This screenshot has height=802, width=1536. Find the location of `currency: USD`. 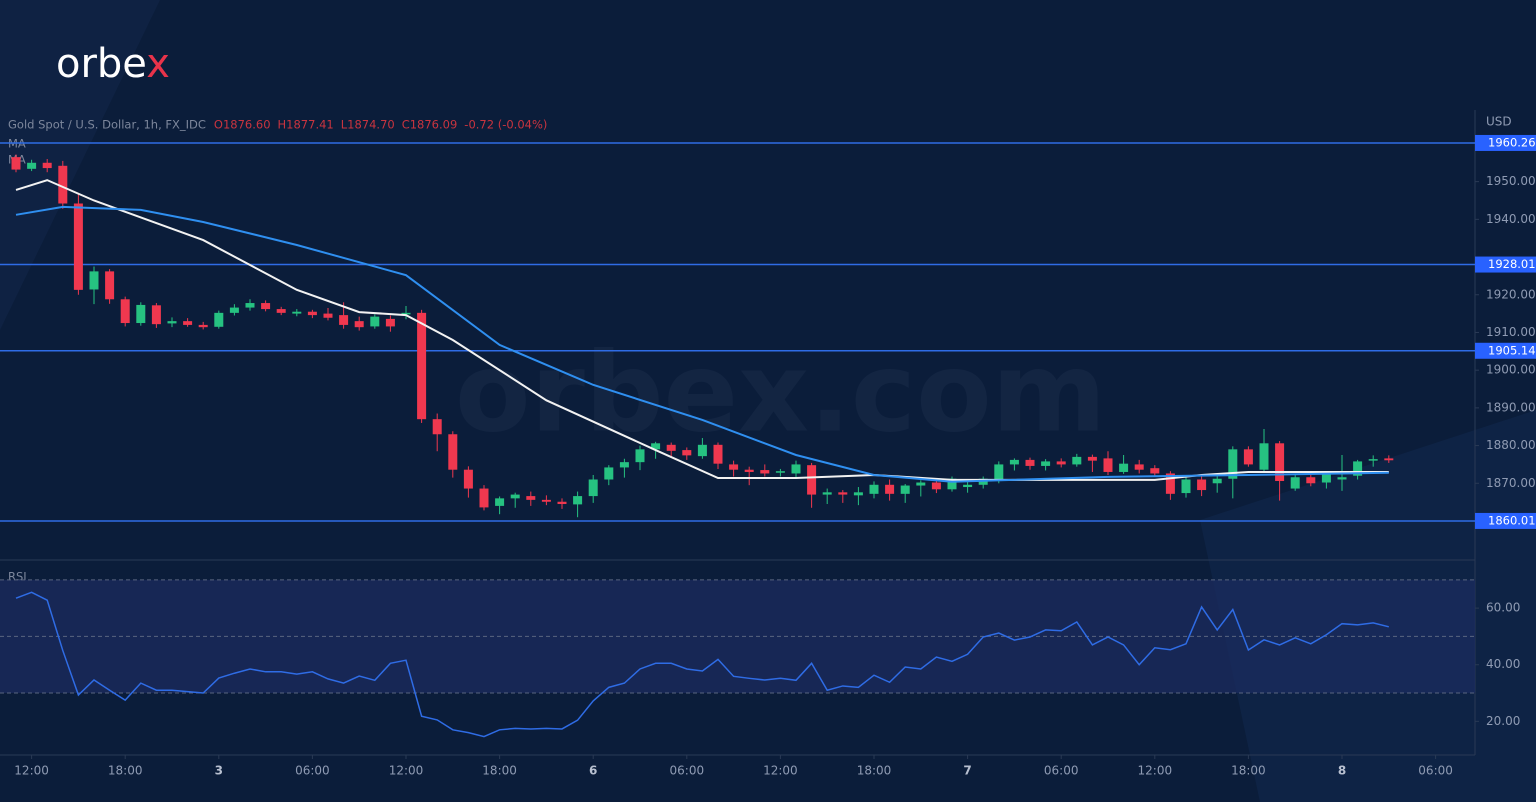

currency: USD is located at coordinates (1499, 122).